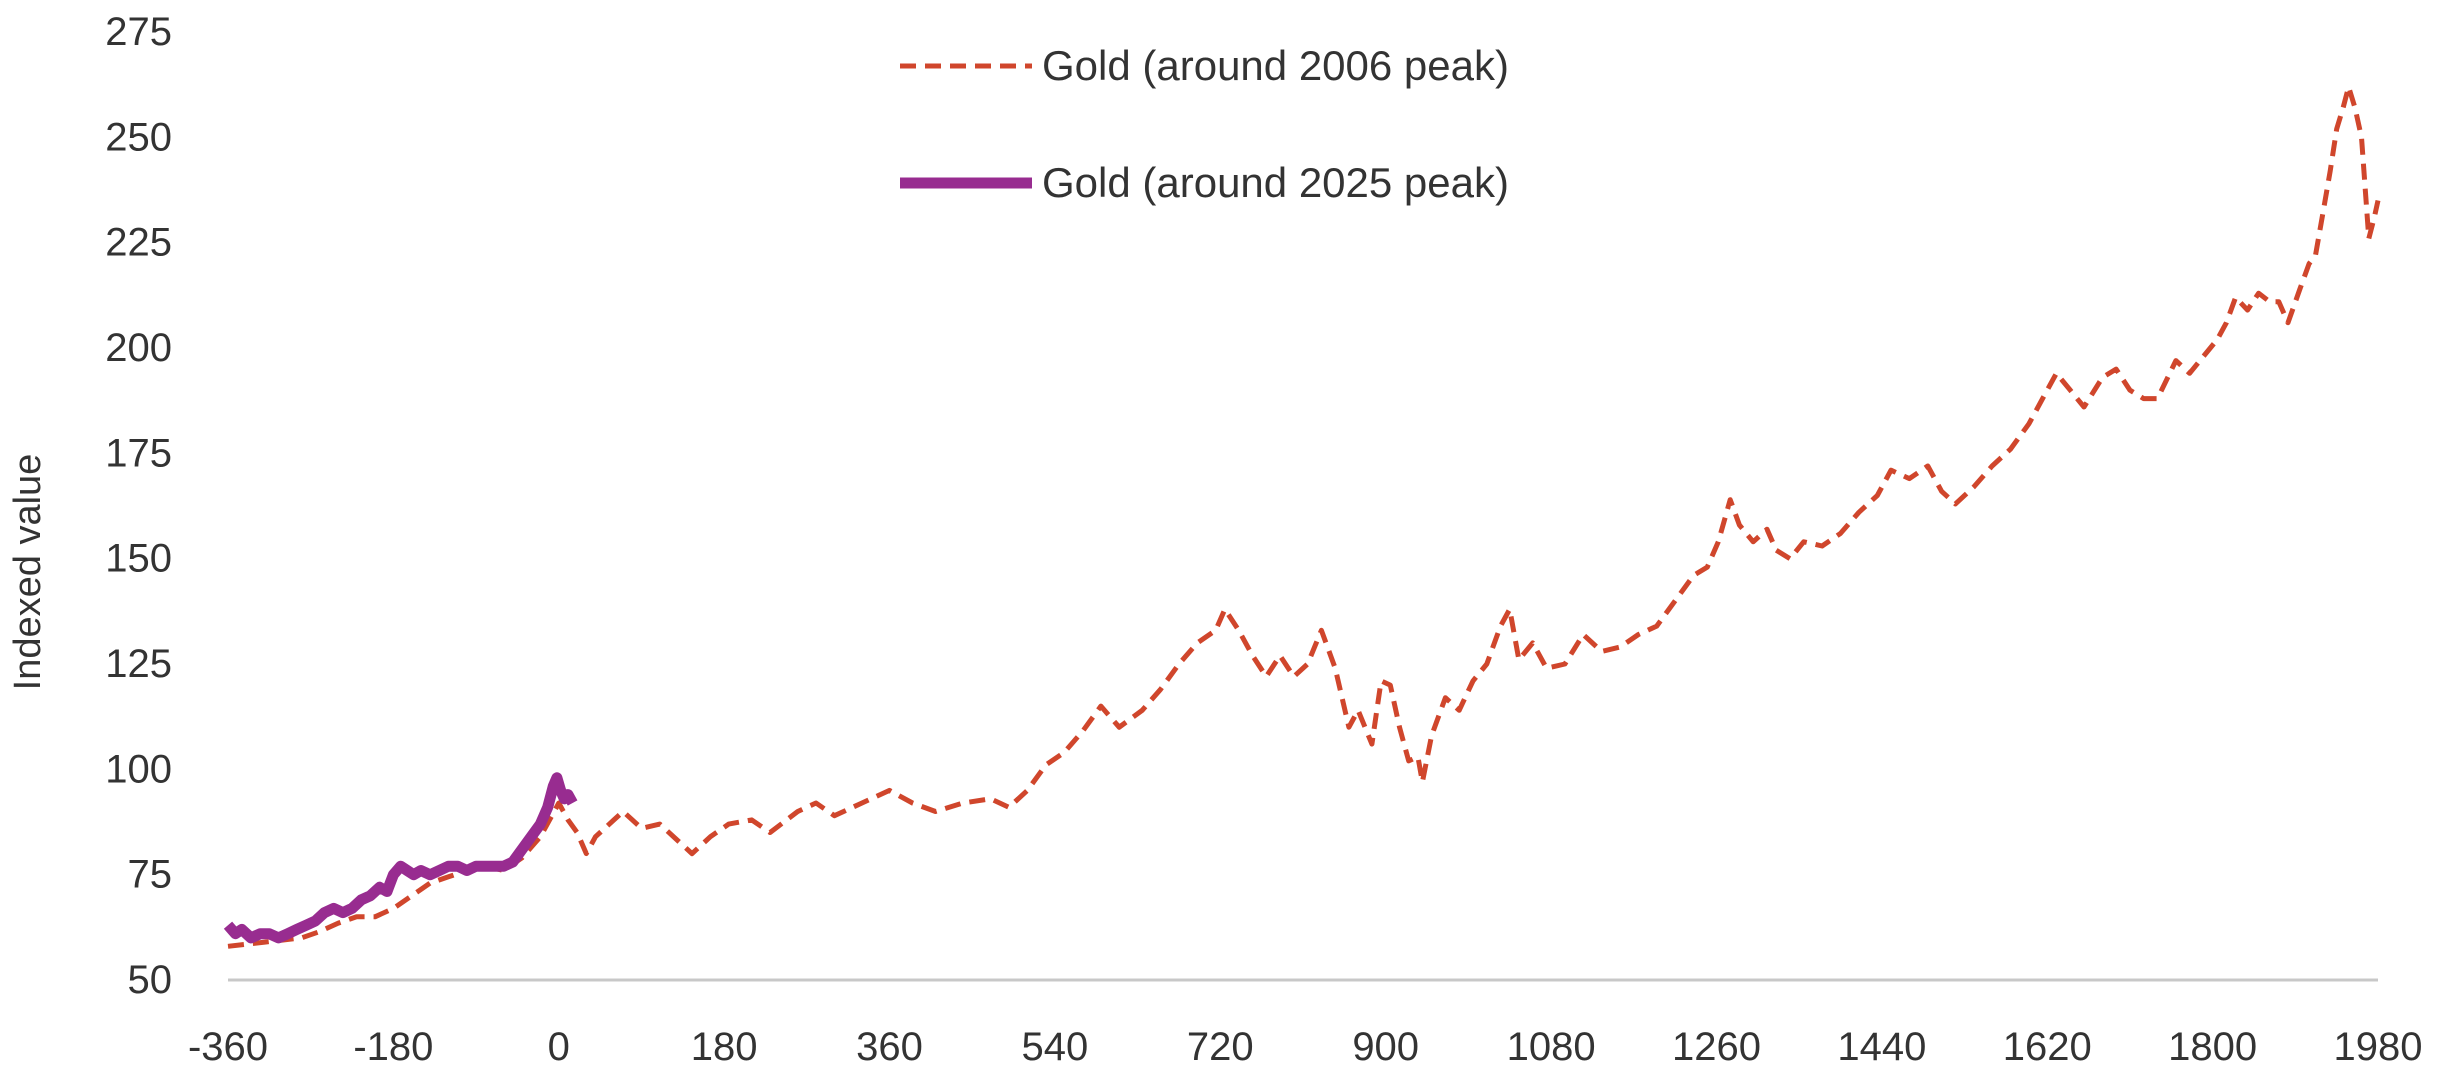 The height and width of the screenshot is (1081, 2456). Describe the element at coordinates (2047, 1047) in the screenshot. I see `x-tick-label: 1620` at that location.